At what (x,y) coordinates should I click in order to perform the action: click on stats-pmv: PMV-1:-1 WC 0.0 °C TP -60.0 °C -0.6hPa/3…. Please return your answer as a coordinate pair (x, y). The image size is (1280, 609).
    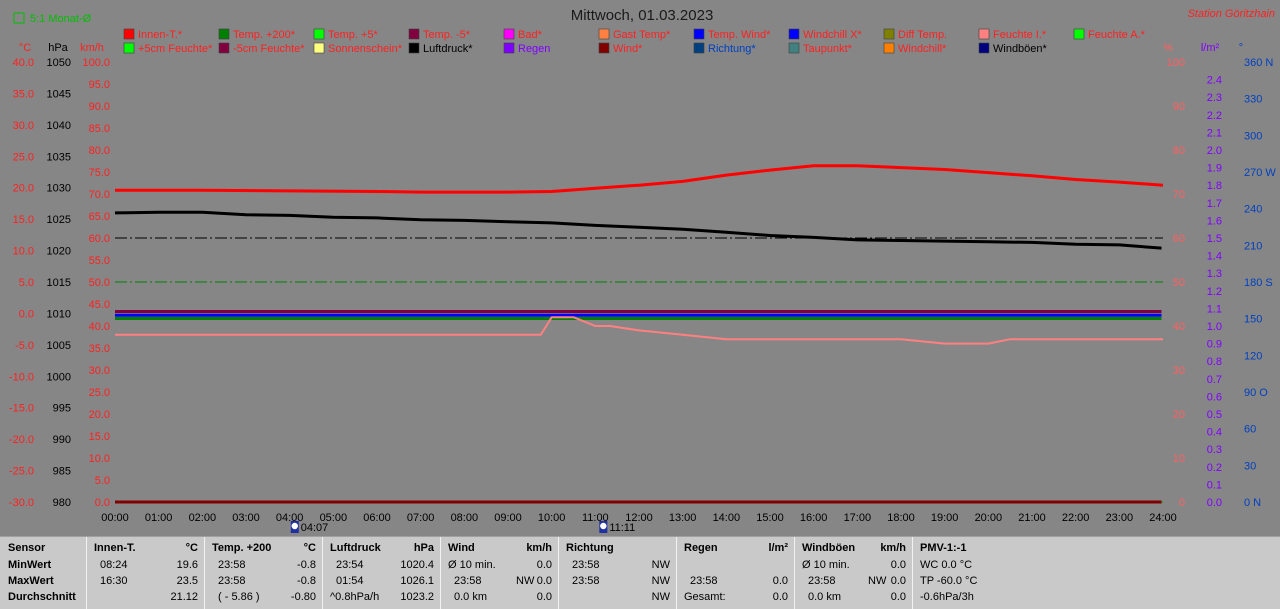
    Looking at the image, I should click on (962, 573).